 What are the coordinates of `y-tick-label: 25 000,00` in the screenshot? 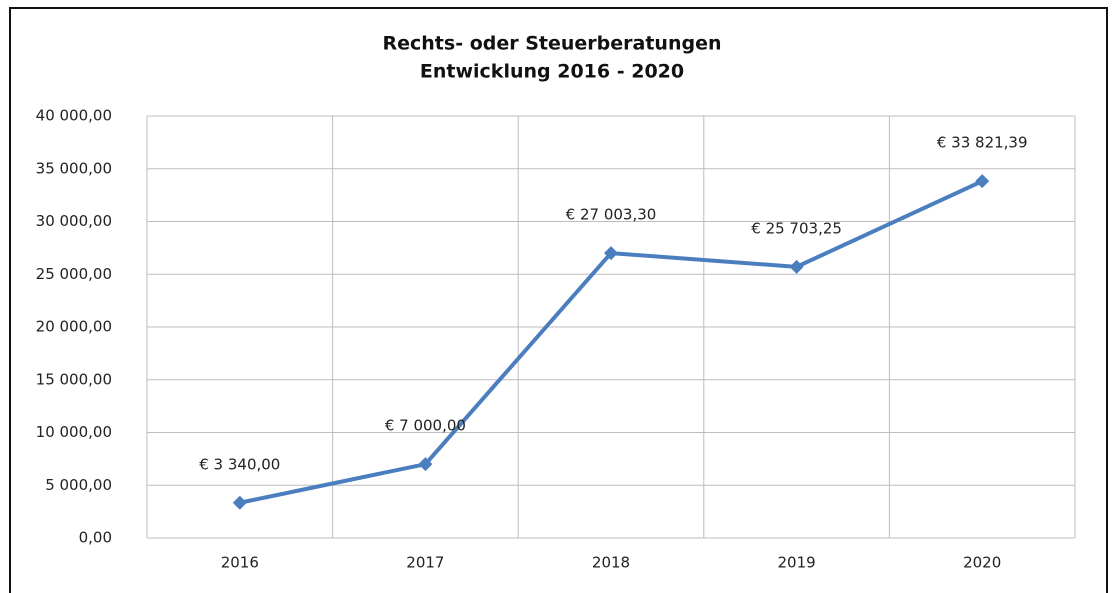 It's located at (74, 274).